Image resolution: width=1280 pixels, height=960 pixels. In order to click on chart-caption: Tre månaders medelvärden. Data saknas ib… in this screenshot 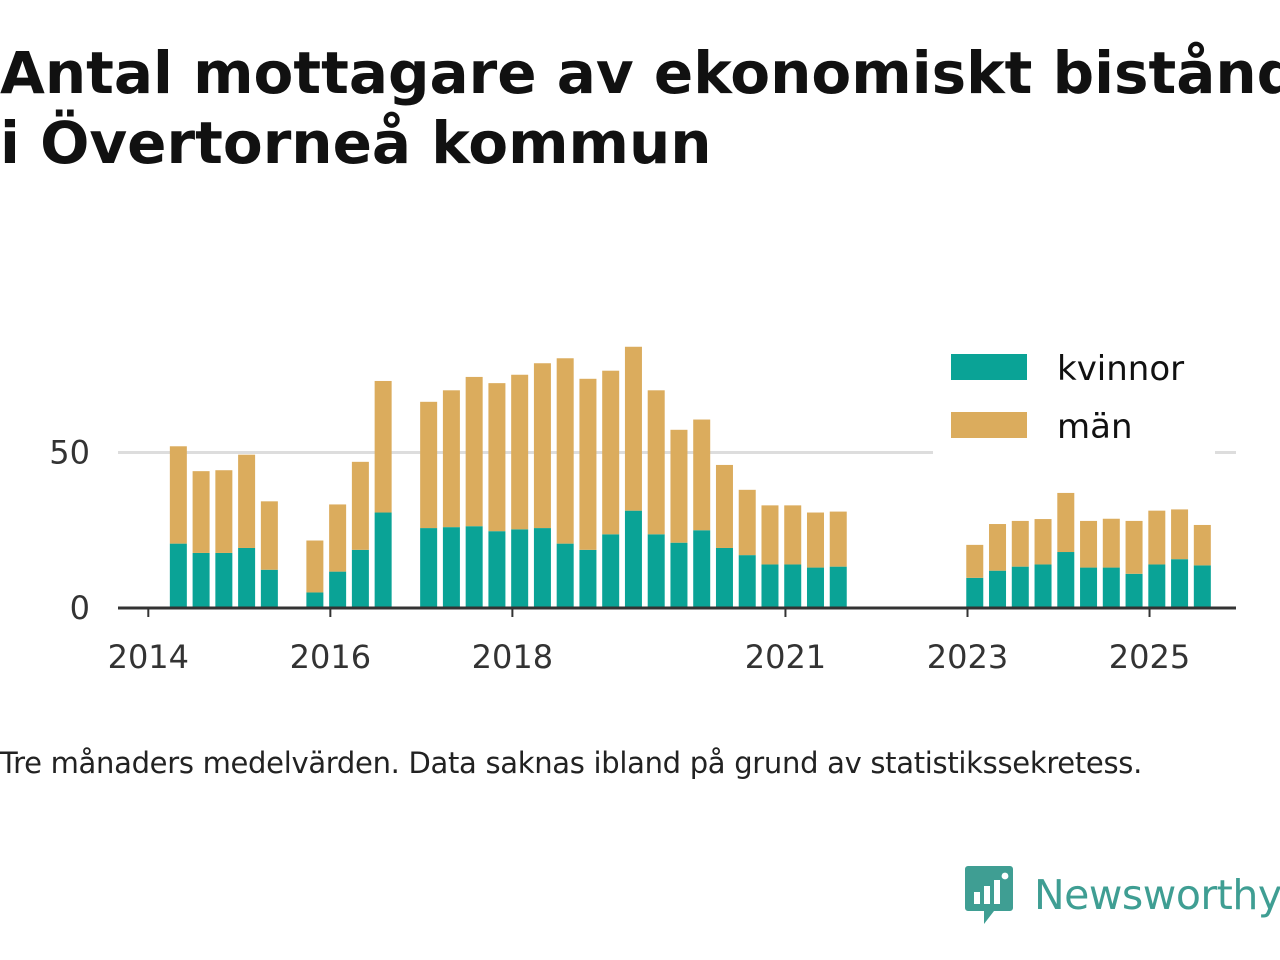, I will do `click(571, 763)`.